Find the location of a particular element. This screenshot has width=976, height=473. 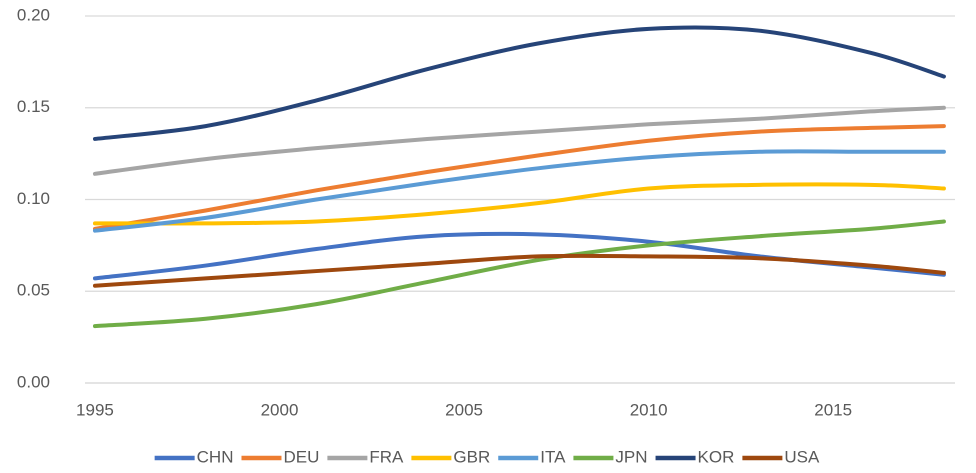

x-tick-label: 2005 is located at coordinates (464, 409).